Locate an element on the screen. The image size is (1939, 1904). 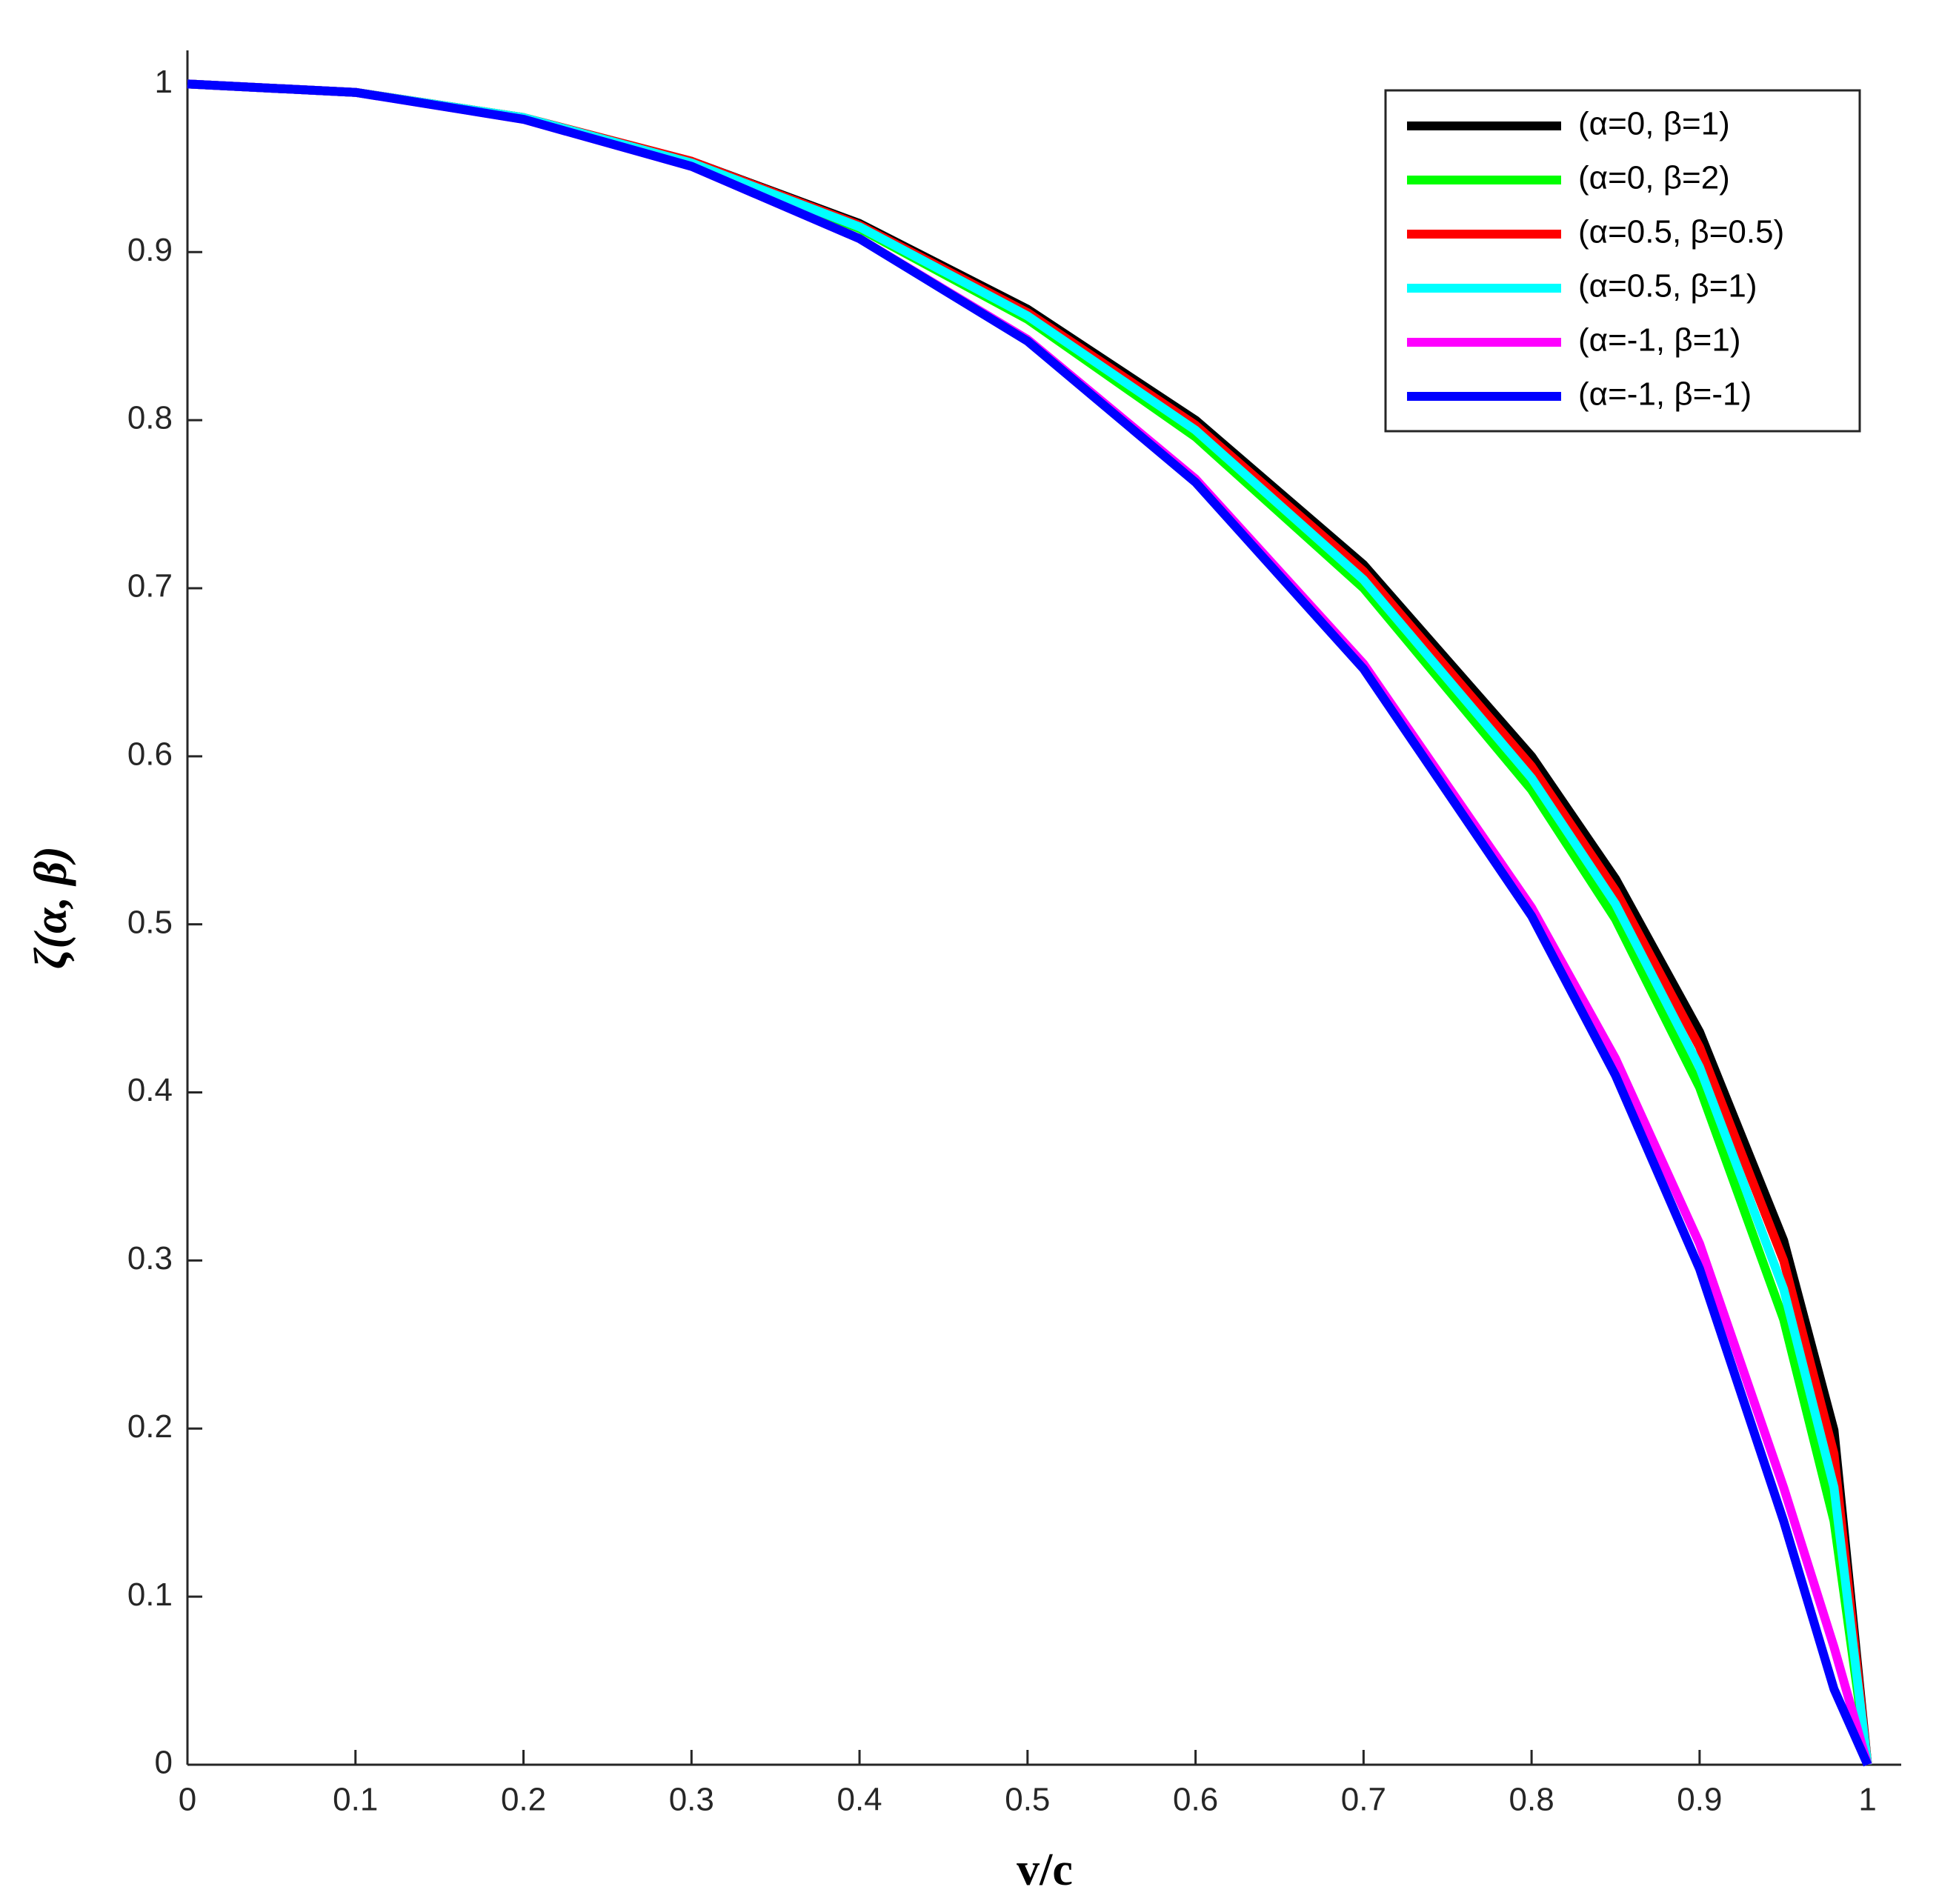
y-tick-label: 0.3 is located at coordinates (150, 1258).